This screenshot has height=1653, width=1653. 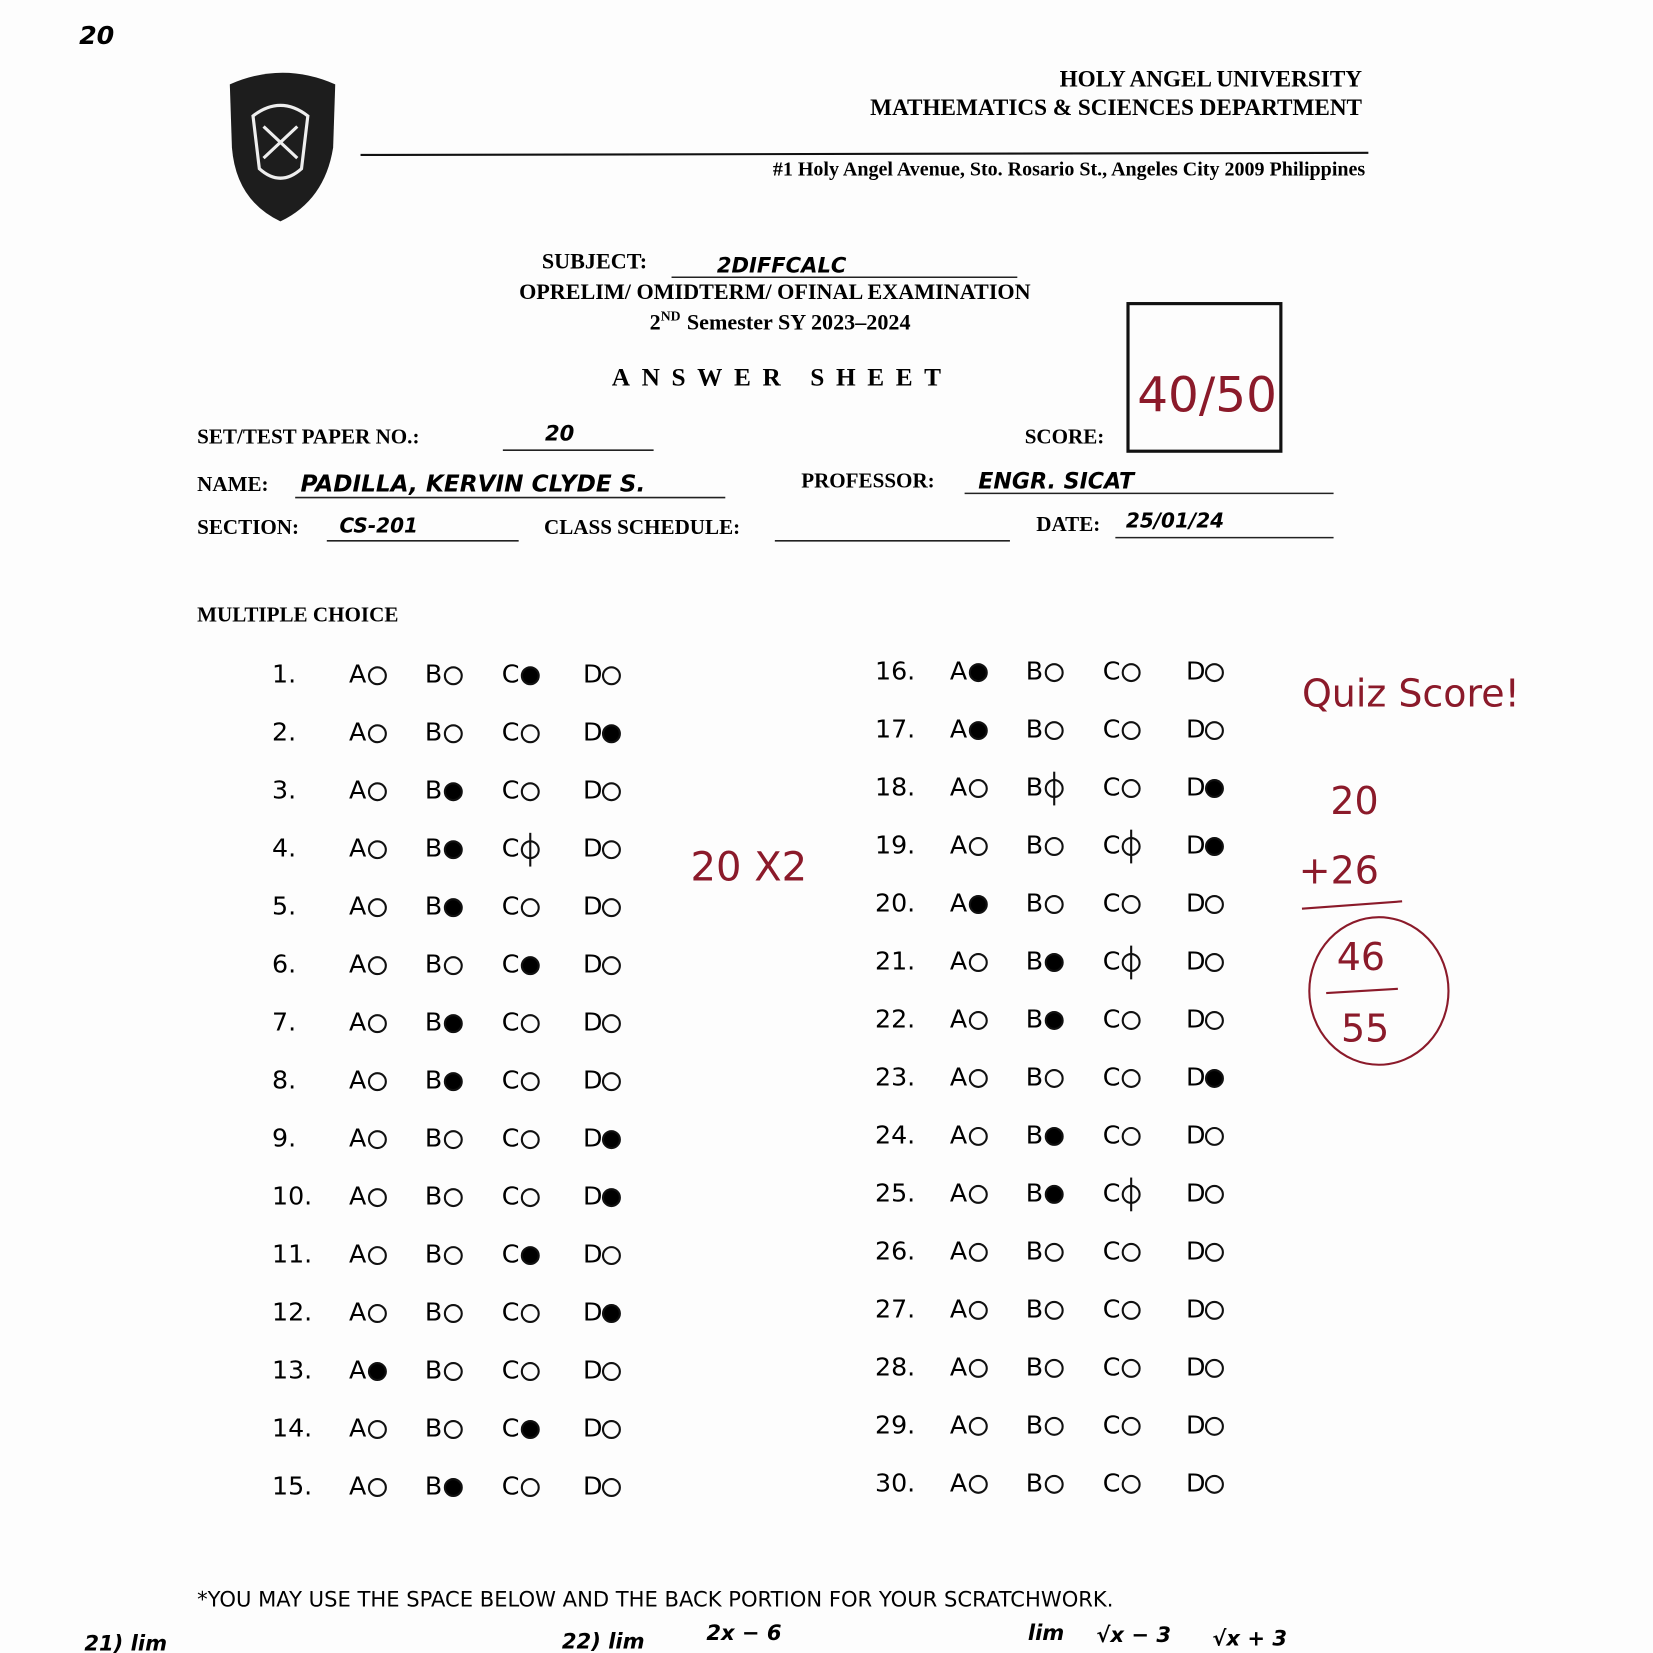 I want to click on question-number: 19., so click(x=895, y=845).